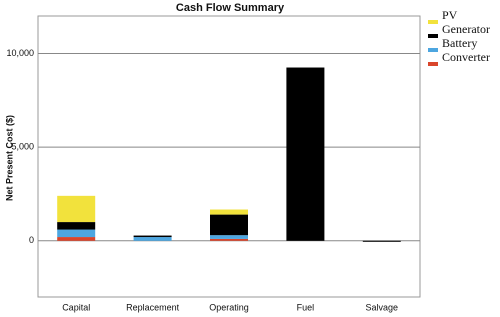 Image resolution: width=500 pixels, height=317 pixels. Describe the element at coordinates (459, 43) in the screenshot. I see `legend-label: Battery` at that location.